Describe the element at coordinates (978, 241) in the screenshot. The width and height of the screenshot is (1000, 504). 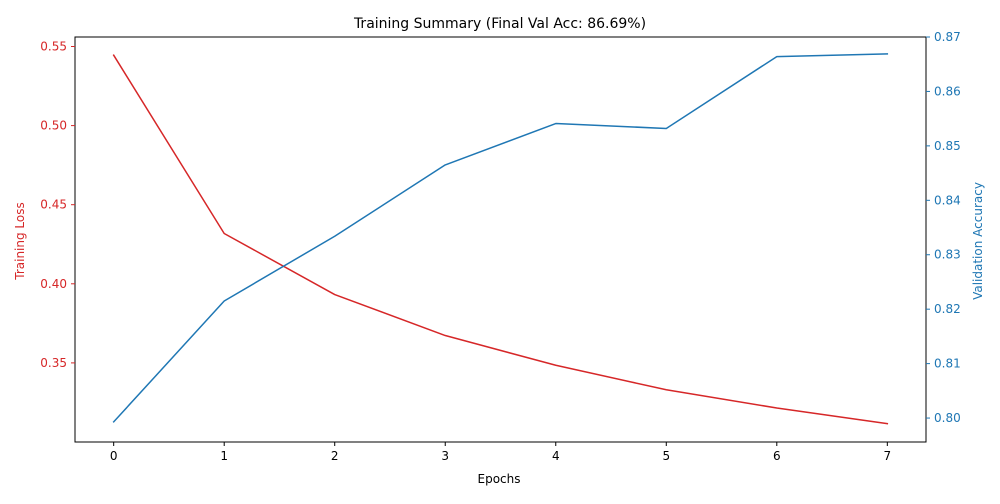
I see `right-axis-label: Validation Accuracy` at that location.